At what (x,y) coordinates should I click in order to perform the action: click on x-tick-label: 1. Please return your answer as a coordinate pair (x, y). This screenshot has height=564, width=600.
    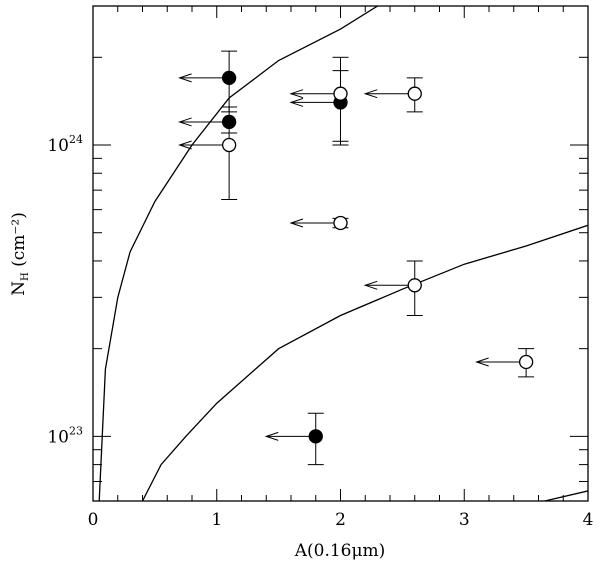
    Looking at the image, I should click on (216, 520).